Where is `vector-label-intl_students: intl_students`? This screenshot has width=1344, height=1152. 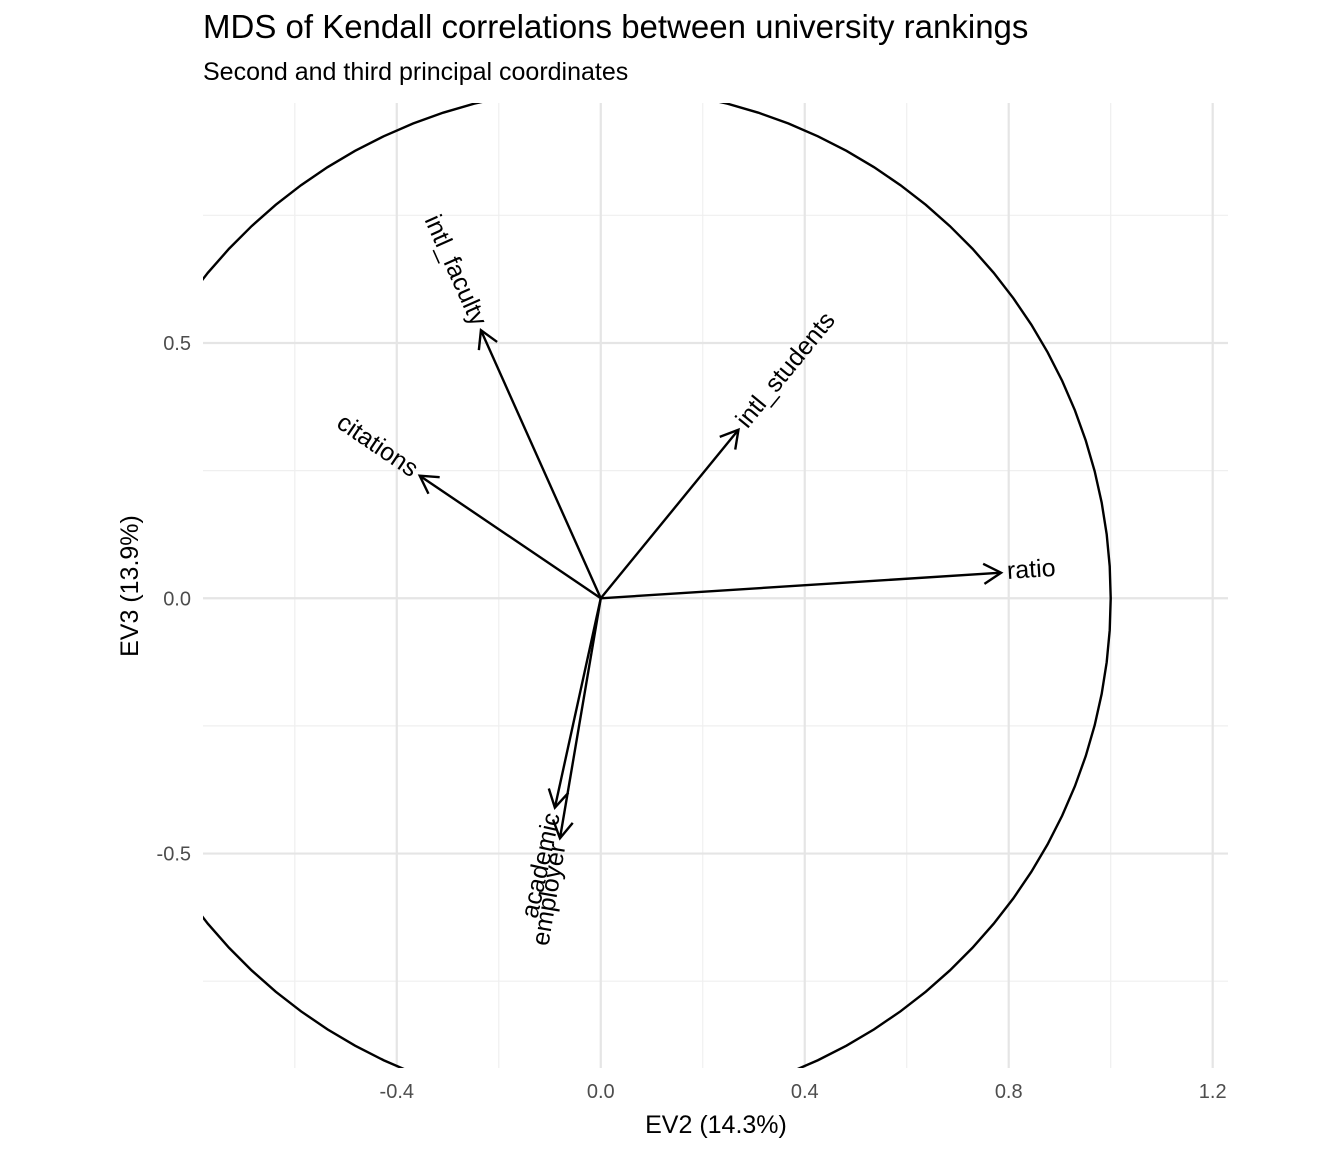 vector-label-intl_students: intl_students is located at coordinates (785, 370).